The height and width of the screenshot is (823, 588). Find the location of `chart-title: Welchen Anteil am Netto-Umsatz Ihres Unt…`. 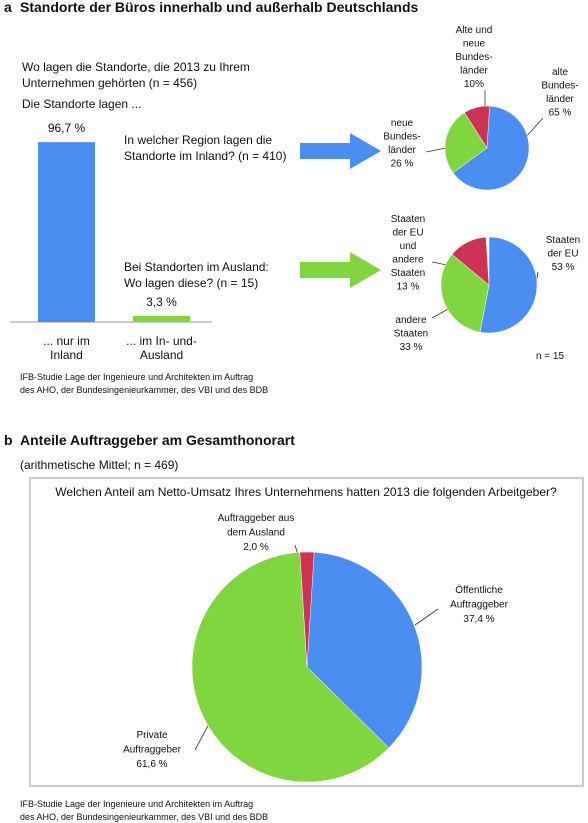

chart-title: Welchen Anteil am Netto-Umsatz Ihres Unt… is located at coordinates (306, 492).